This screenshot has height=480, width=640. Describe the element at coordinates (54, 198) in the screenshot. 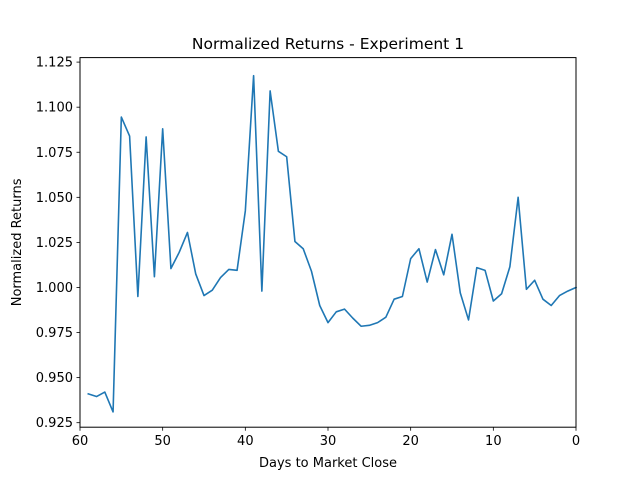

I see `y-tick-label: 1.050` at that location.